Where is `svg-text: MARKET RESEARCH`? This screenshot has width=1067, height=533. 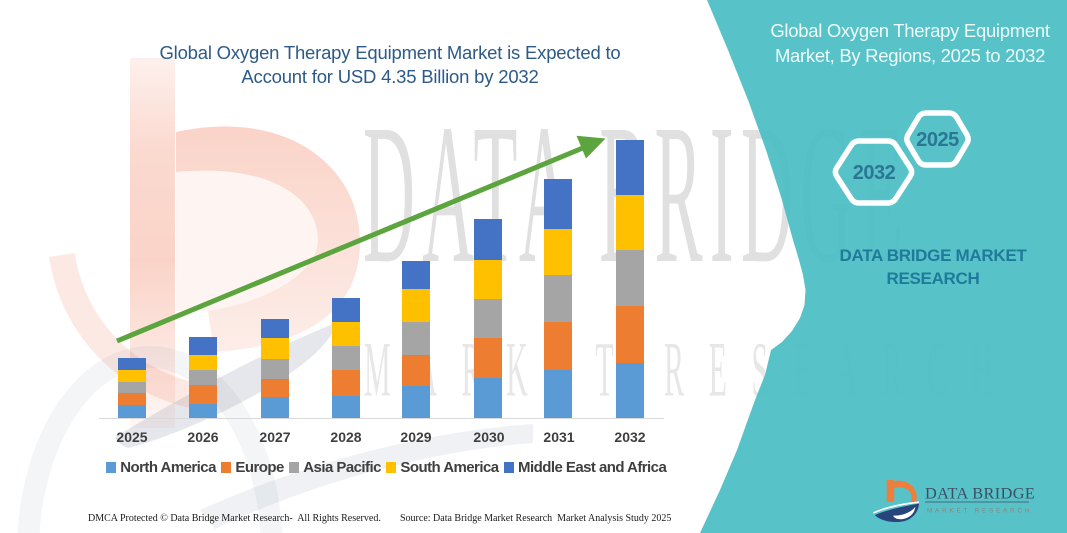 svg-text: MARKET RESEARCH is located at coordinates (979, 511).